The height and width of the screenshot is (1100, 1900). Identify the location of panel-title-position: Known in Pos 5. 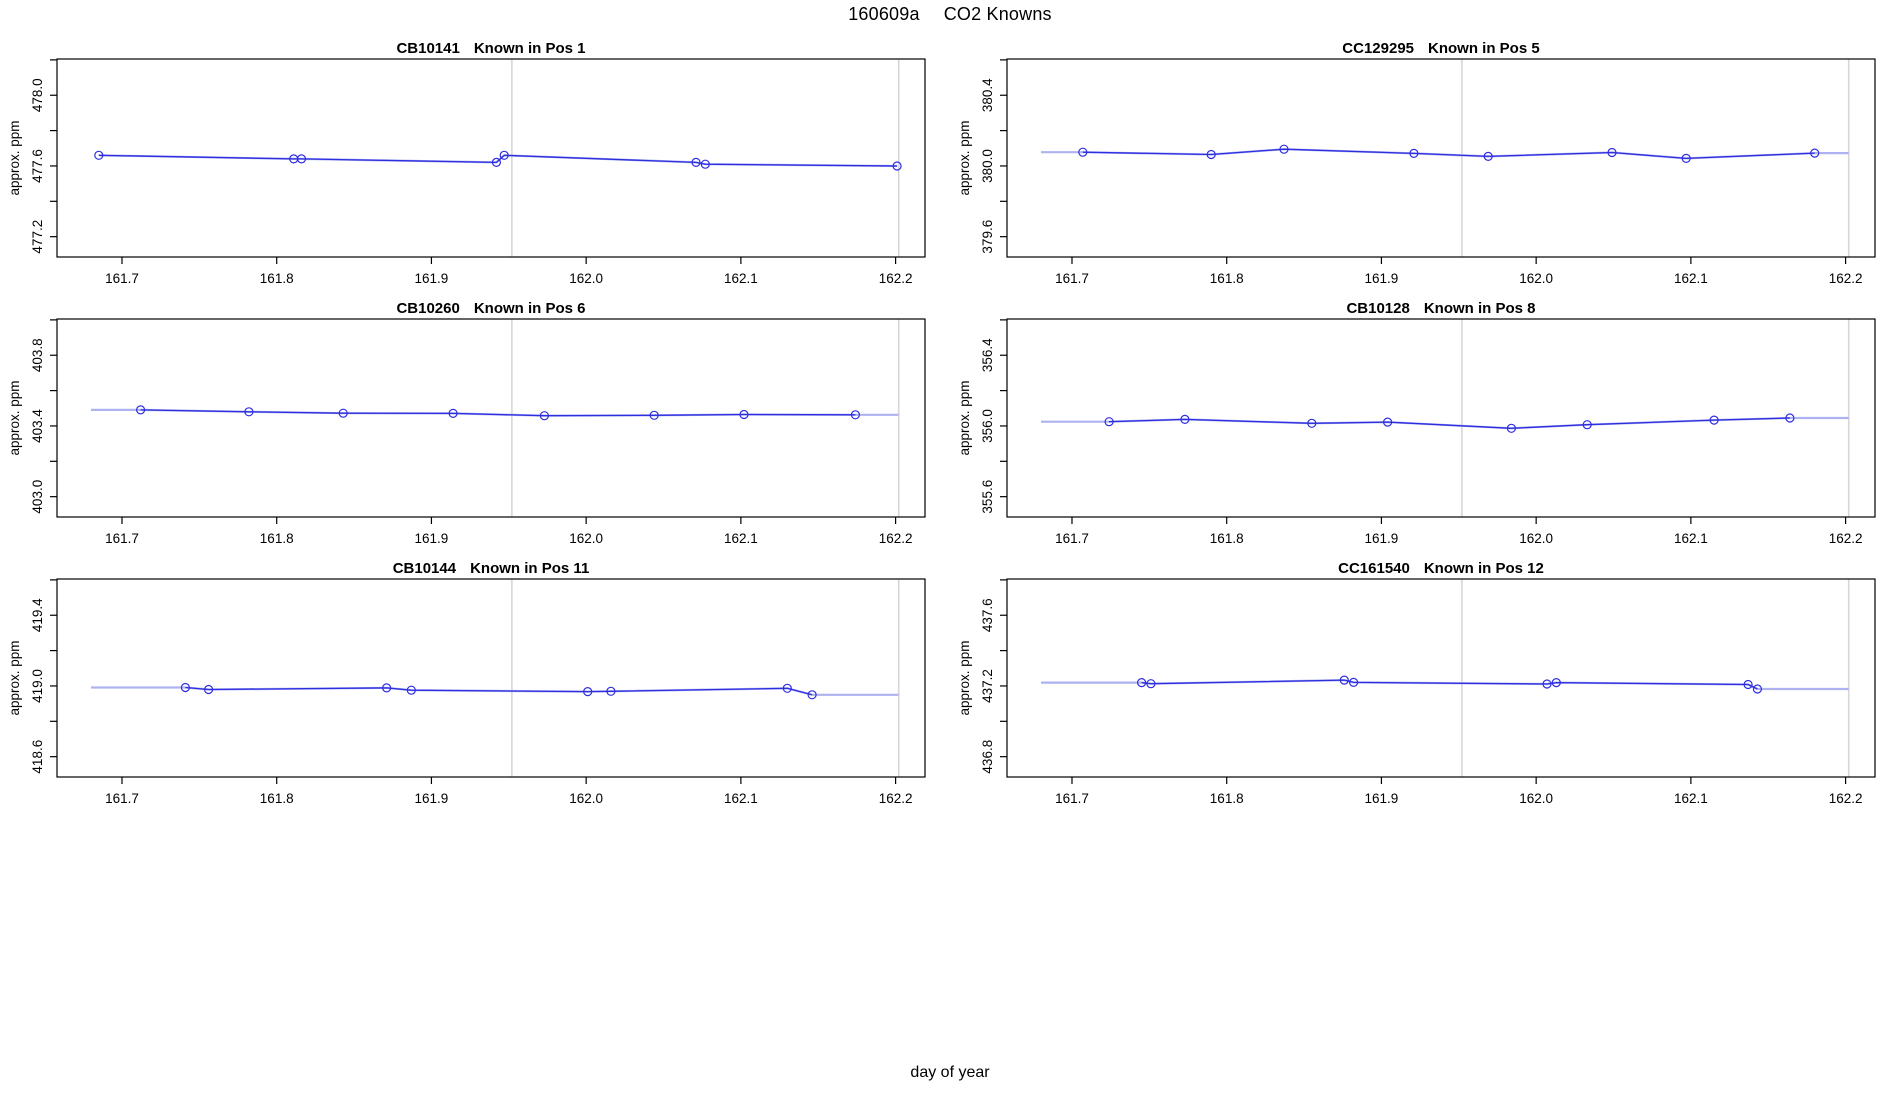
(1484, 48).